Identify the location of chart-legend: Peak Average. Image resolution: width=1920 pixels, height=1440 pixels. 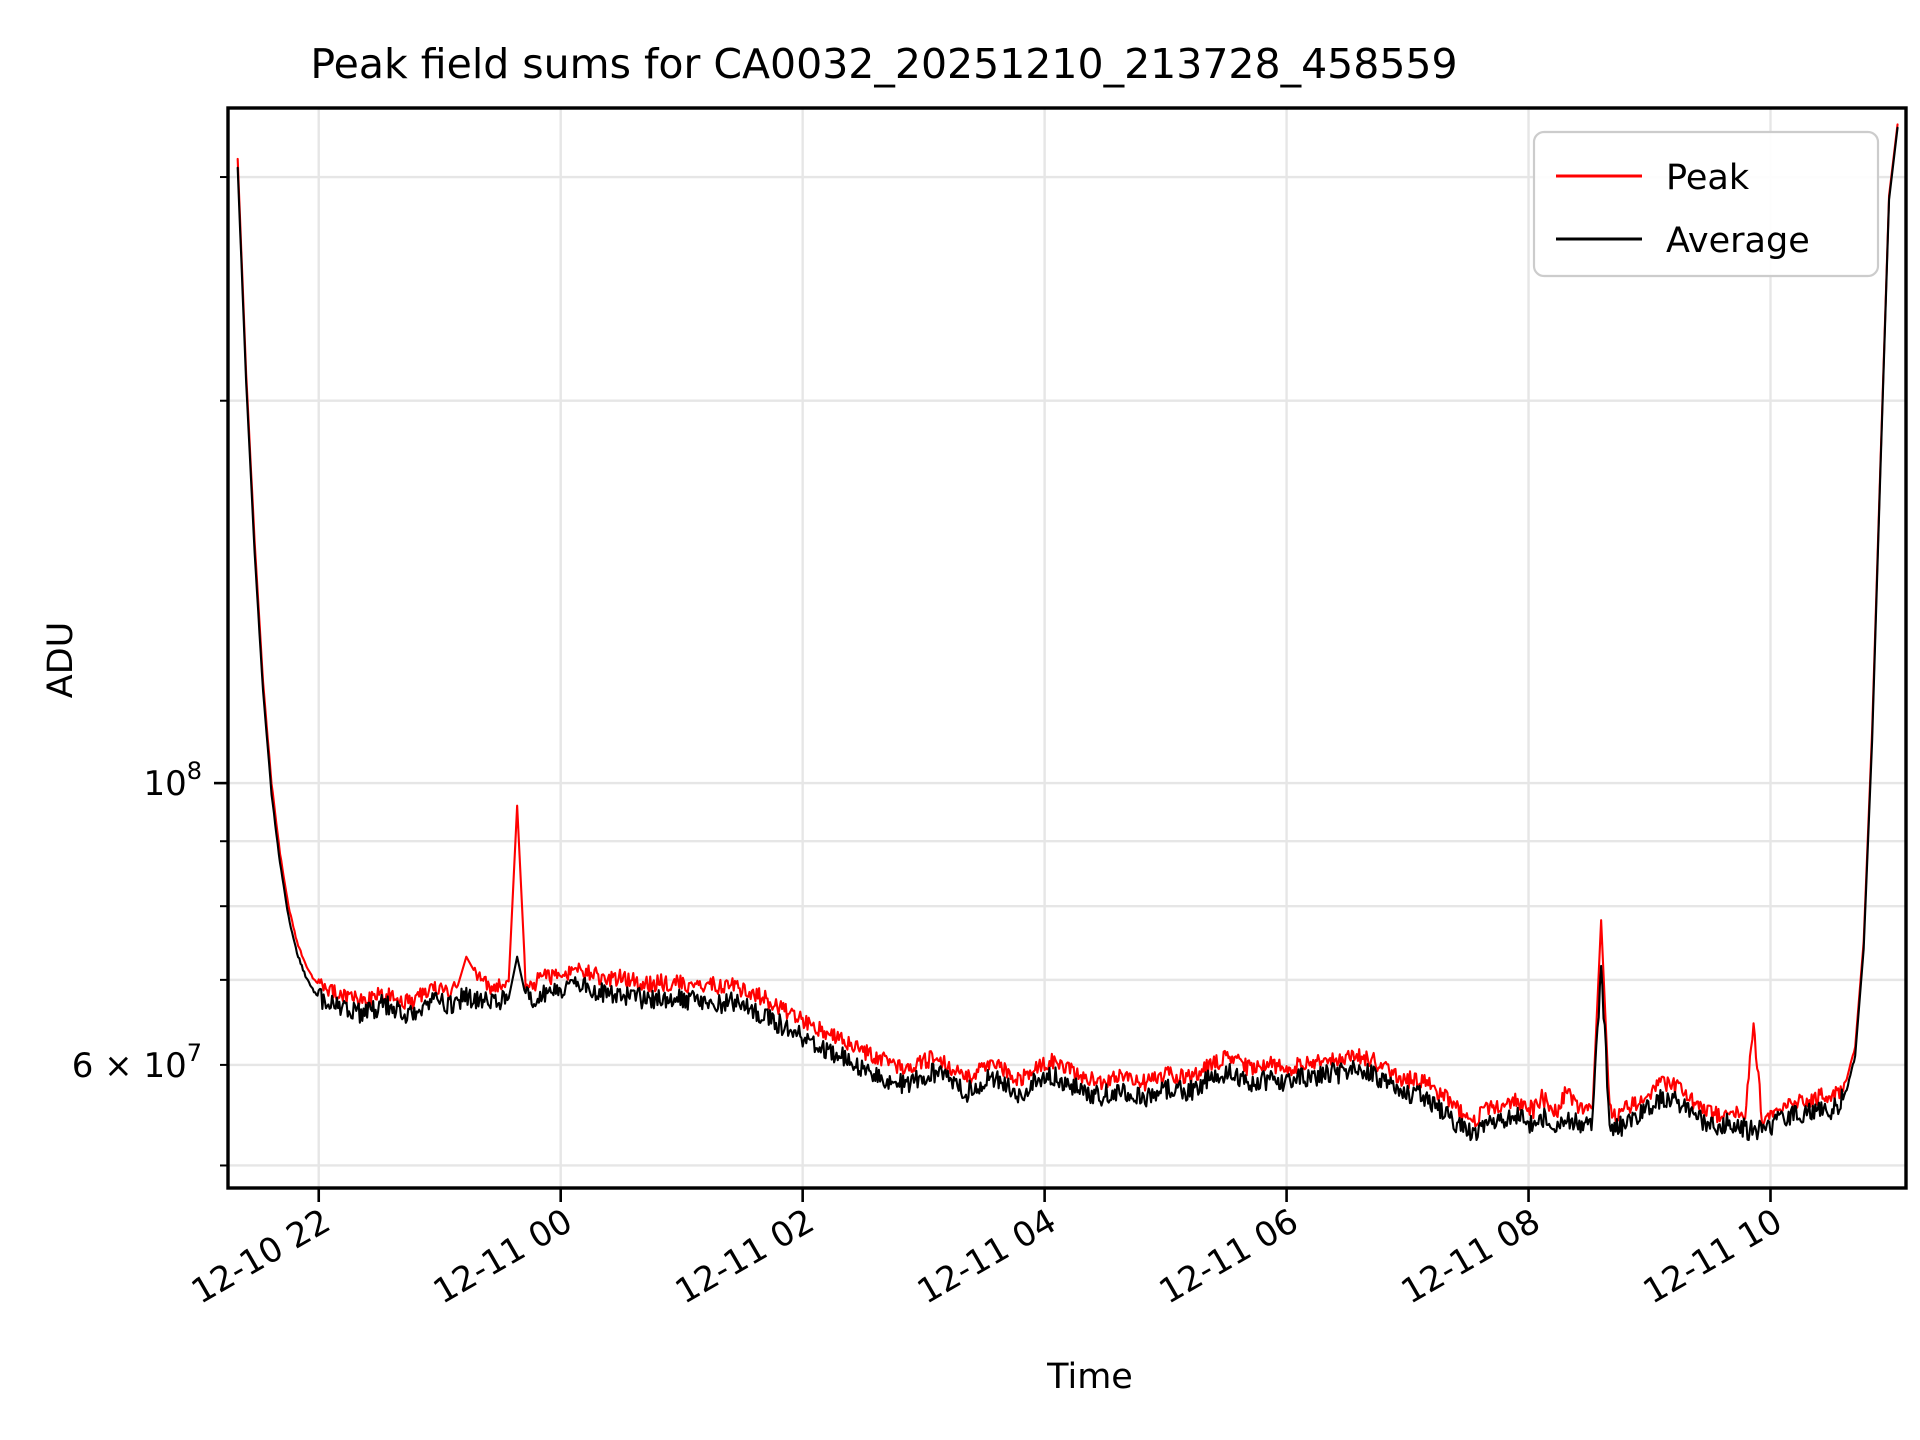
(1706, 204).